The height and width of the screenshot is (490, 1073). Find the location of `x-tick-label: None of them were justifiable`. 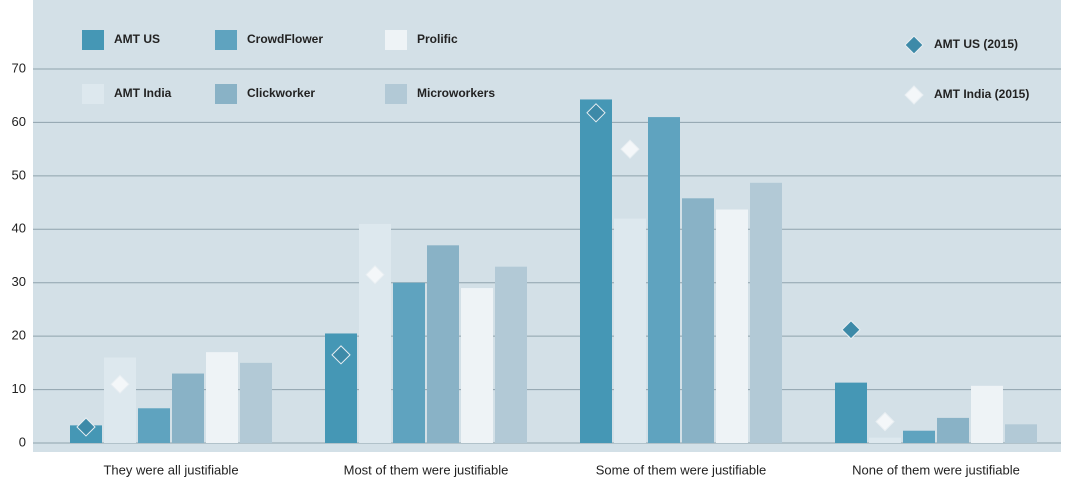

x-tick-label: None of them were justifiable is located at coordinates (936, 469).